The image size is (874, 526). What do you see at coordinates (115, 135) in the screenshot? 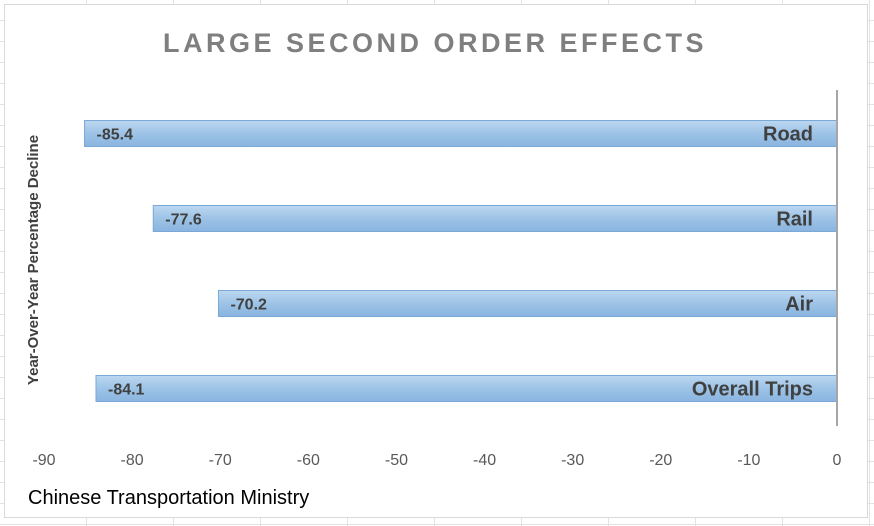
I see `data-label-road: -85.4` at bounding box center [115, 135].